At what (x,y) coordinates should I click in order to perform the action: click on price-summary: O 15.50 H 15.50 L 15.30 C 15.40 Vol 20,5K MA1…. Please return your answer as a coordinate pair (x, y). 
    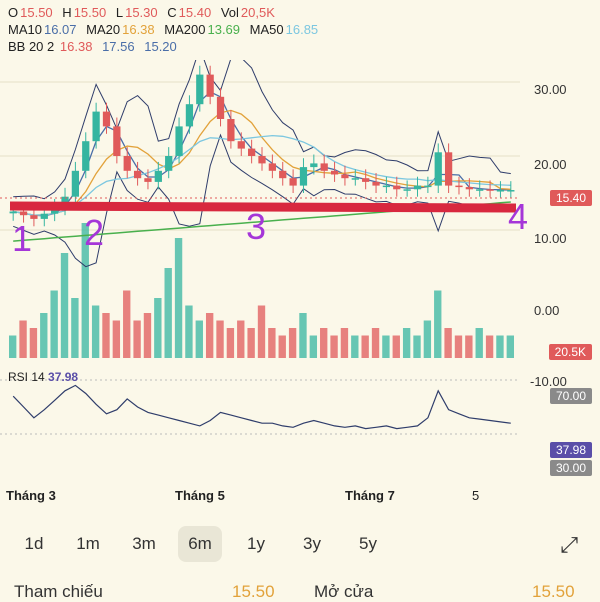
    Looking at the image, I should click on (166, 29).